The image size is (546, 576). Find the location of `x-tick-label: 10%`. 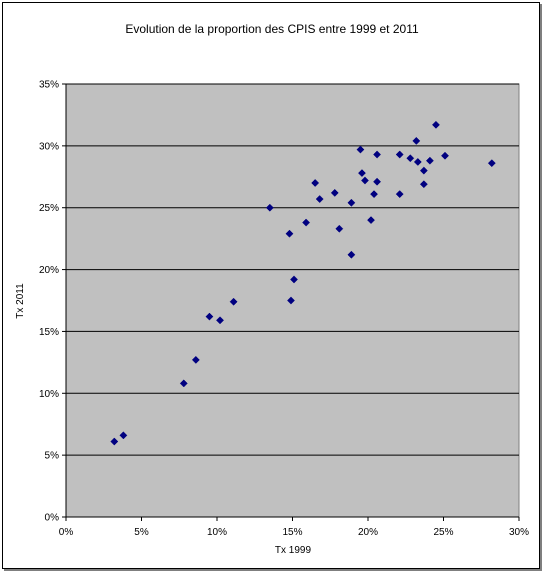

x-tick-label: 10% is located at coordinates (217, 532).